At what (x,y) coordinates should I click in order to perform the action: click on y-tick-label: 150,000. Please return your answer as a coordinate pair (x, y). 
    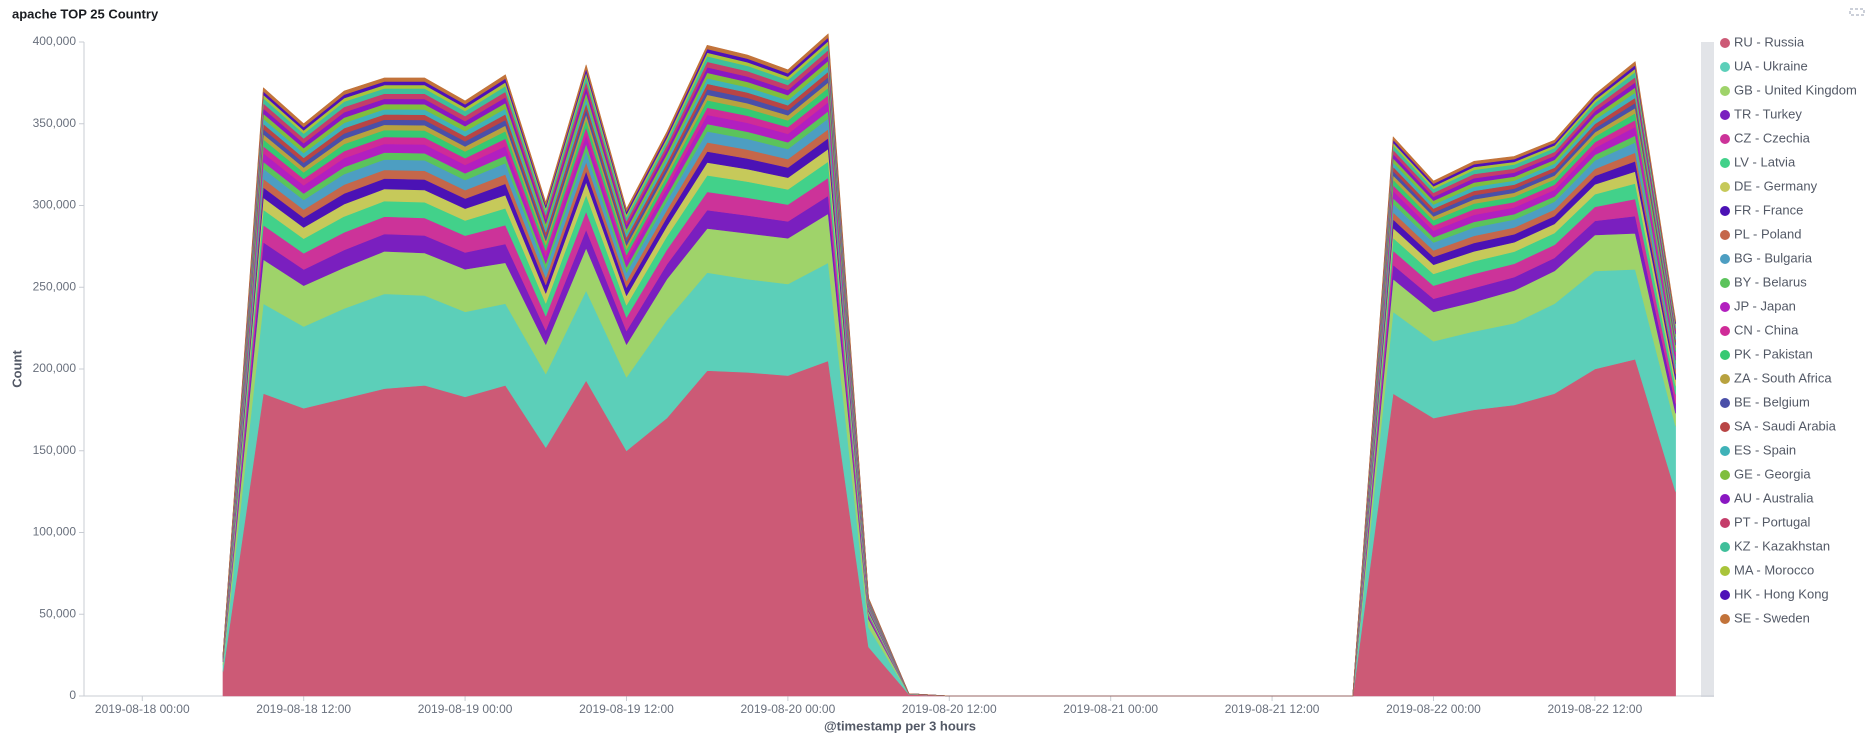
    Looking at the image, I should click on (55, 450).